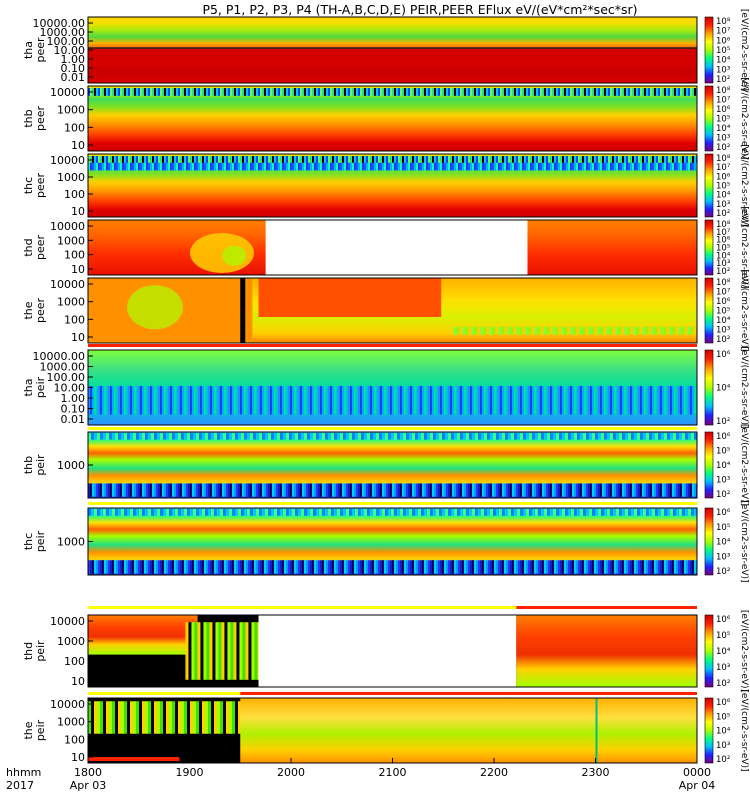  Describe the element at coordinates (744, 541) in the screenshot. I see `colorbar-label: [eV/(cm2-s-sr-eV)]` at that location.